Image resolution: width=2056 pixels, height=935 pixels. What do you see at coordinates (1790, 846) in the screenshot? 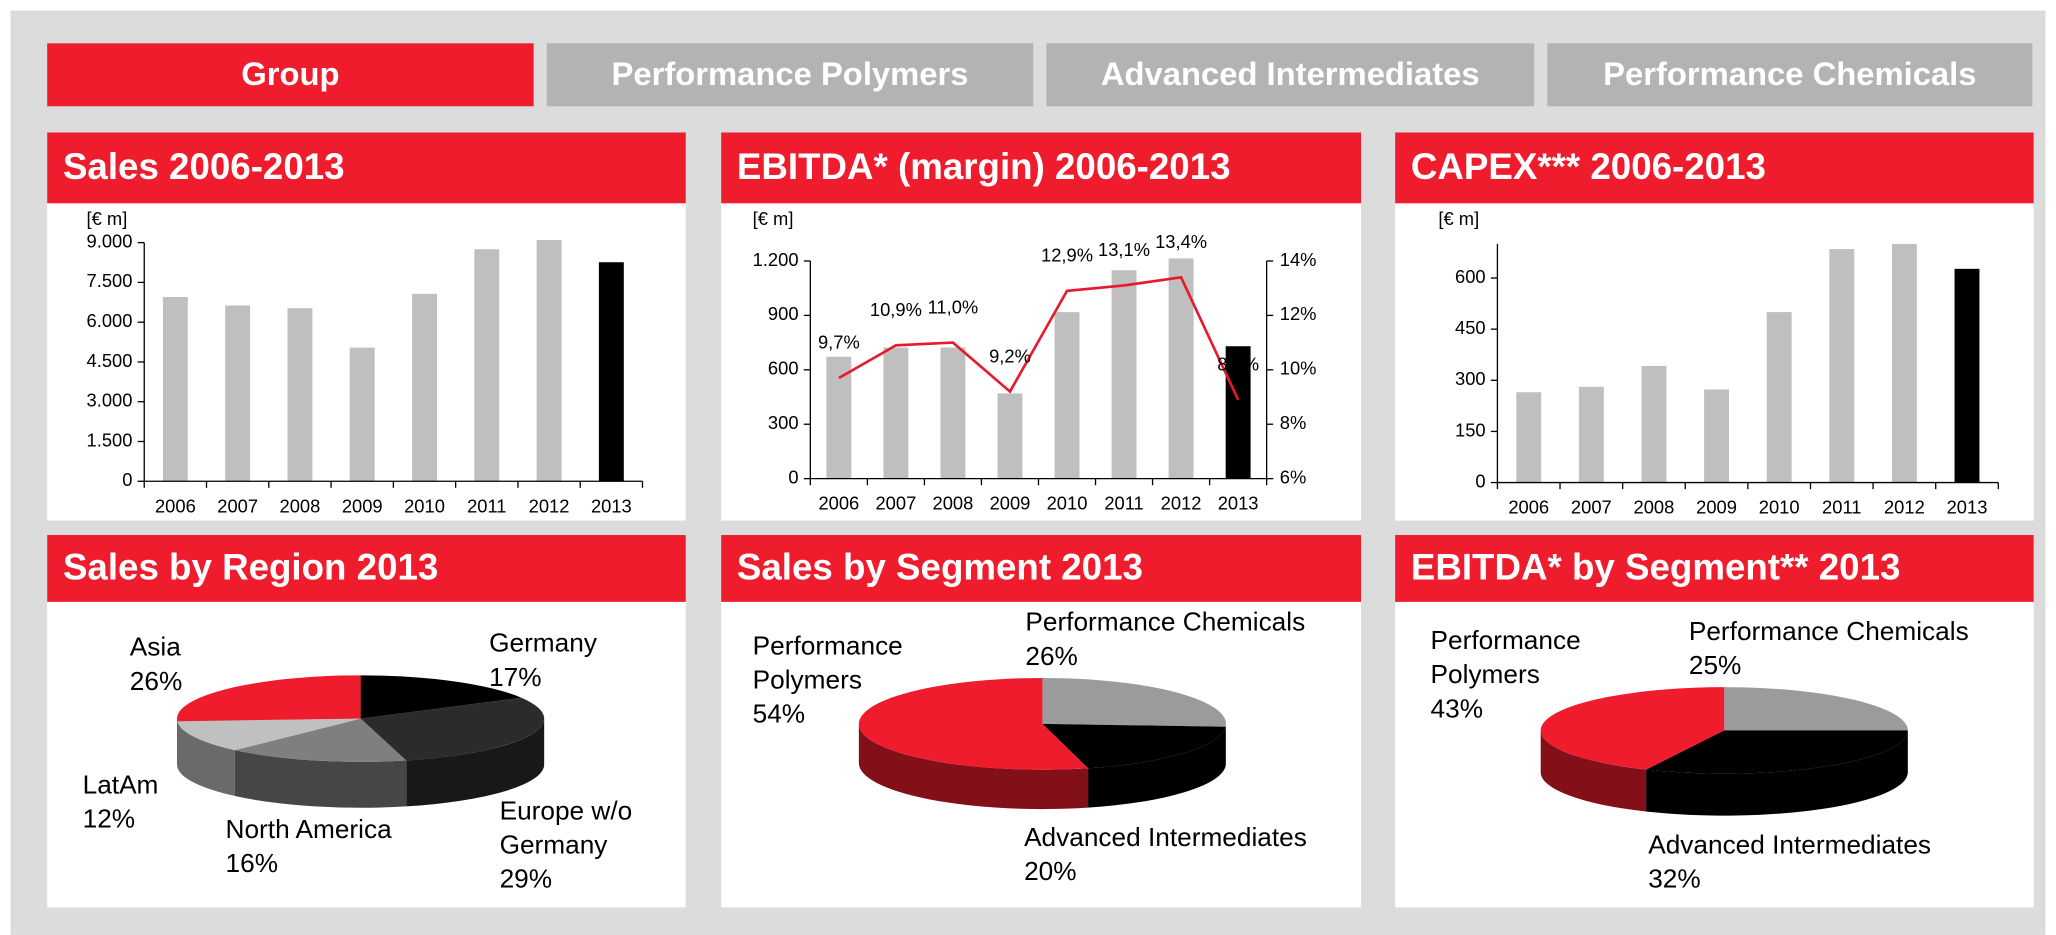
I see `pie-label-name: Advanced Intermediates` at bounding box center [1790, 846].